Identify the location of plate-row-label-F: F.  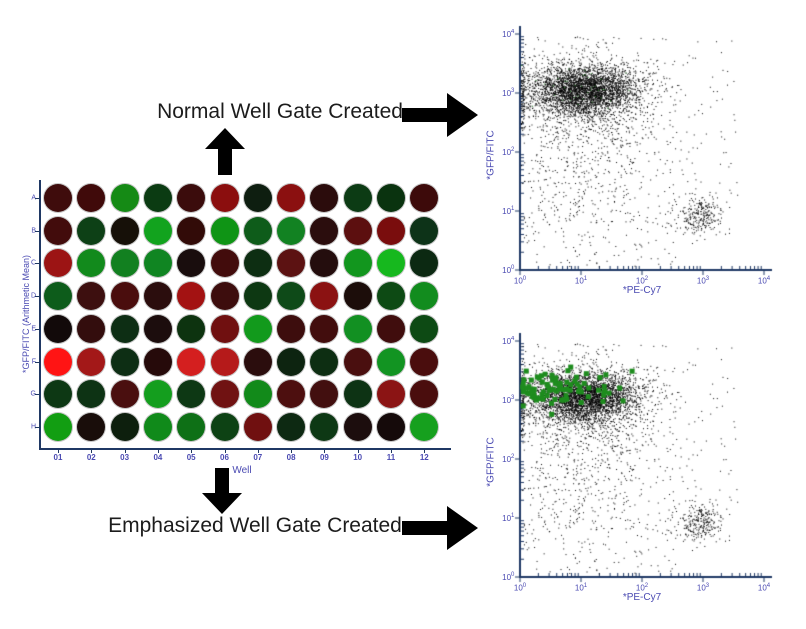
(33, 361).